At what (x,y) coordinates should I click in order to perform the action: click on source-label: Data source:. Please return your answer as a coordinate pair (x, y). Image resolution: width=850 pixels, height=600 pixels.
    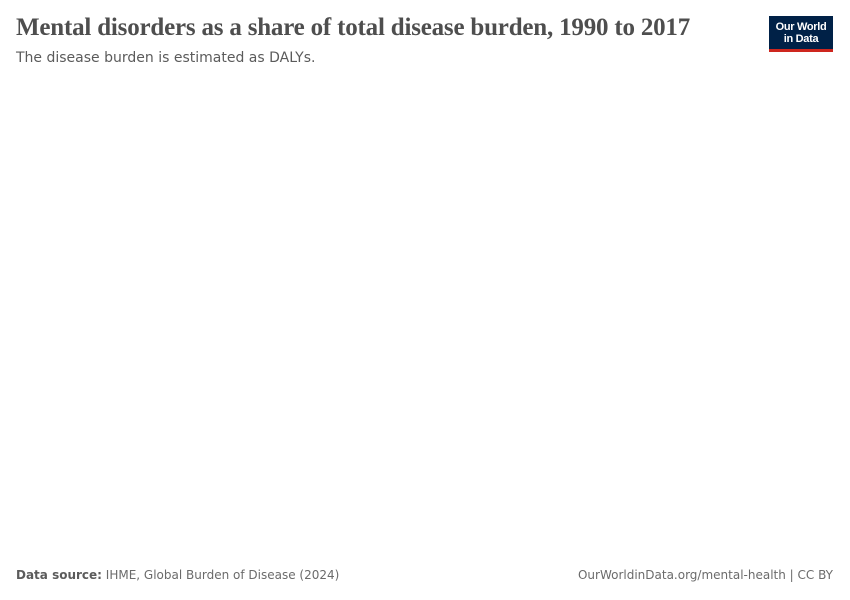
    Looking at the image, I should click on (59, 575).